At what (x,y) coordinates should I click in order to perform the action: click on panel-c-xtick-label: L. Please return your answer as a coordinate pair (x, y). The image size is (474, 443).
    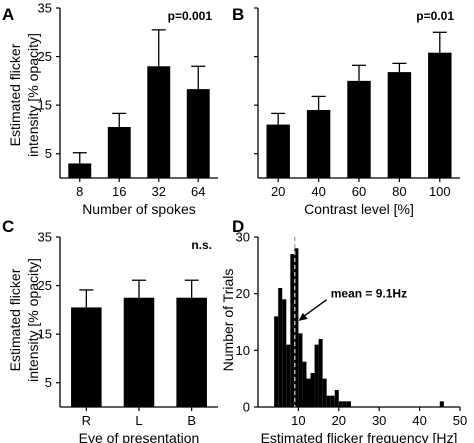
    Looking at the image, I should click on (138, 420).